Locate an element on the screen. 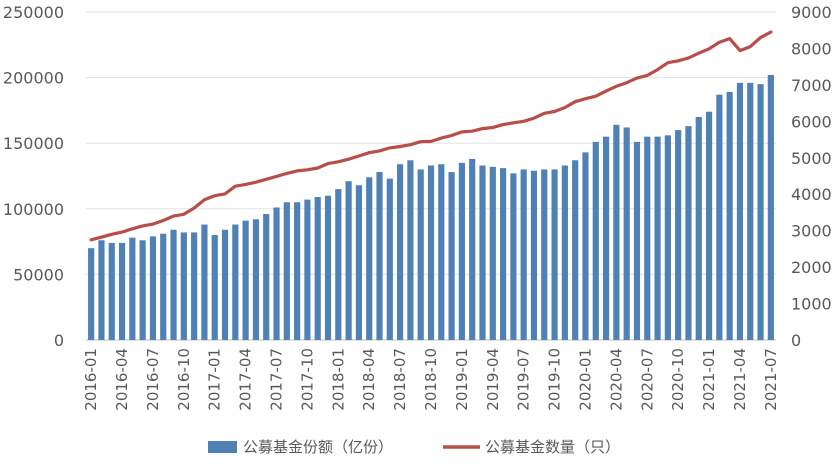 Image resolution: width=840 pixels, height=465 pixels. x-tick-label: 2017-04 is located at coordinates (246, 379).